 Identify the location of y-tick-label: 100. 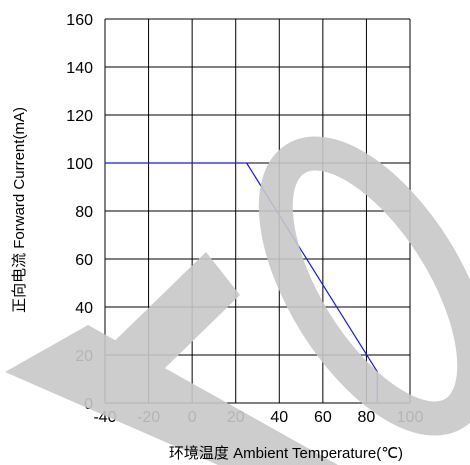
(79, 164).